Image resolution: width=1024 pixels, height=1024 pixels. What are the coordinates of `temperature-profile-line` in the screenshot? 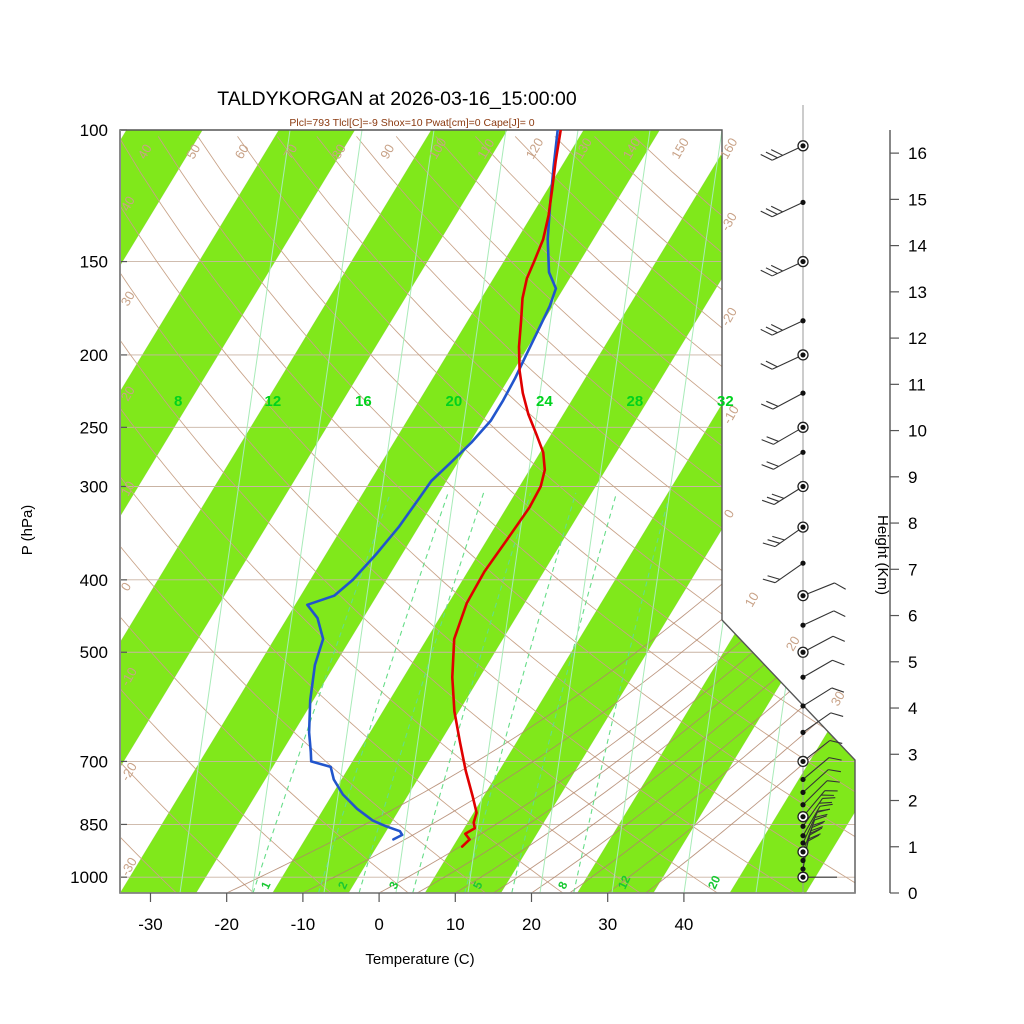 It's located at (506, 489).